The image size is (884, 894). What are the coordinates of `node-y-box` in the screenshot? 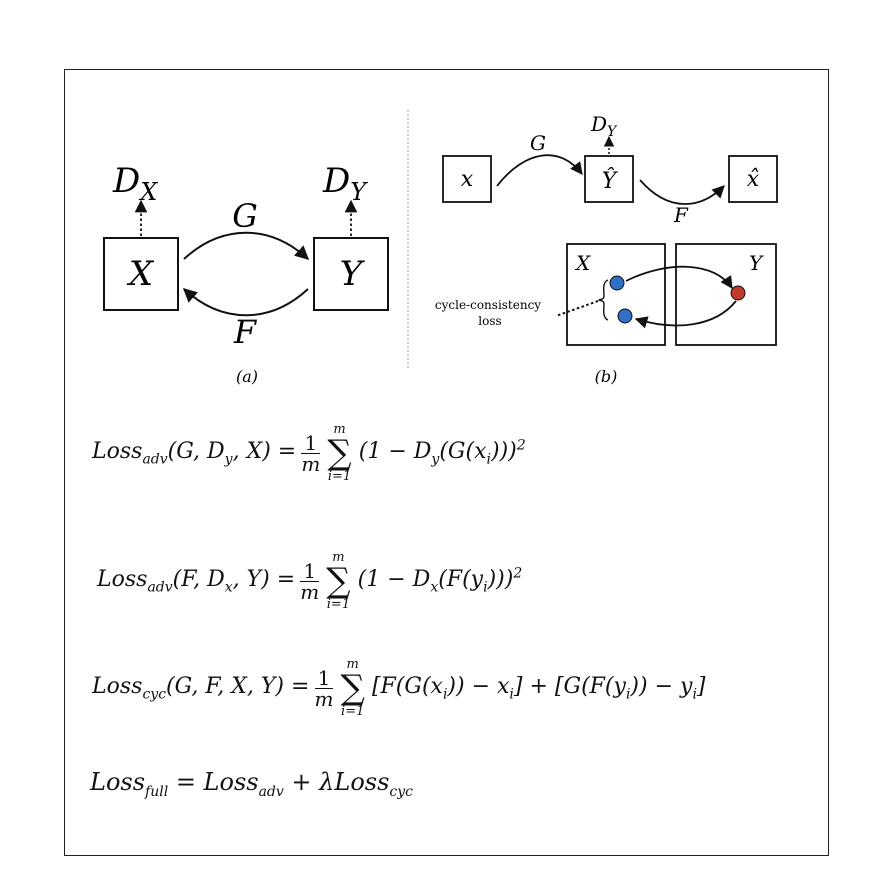 It's located at (351, 274).